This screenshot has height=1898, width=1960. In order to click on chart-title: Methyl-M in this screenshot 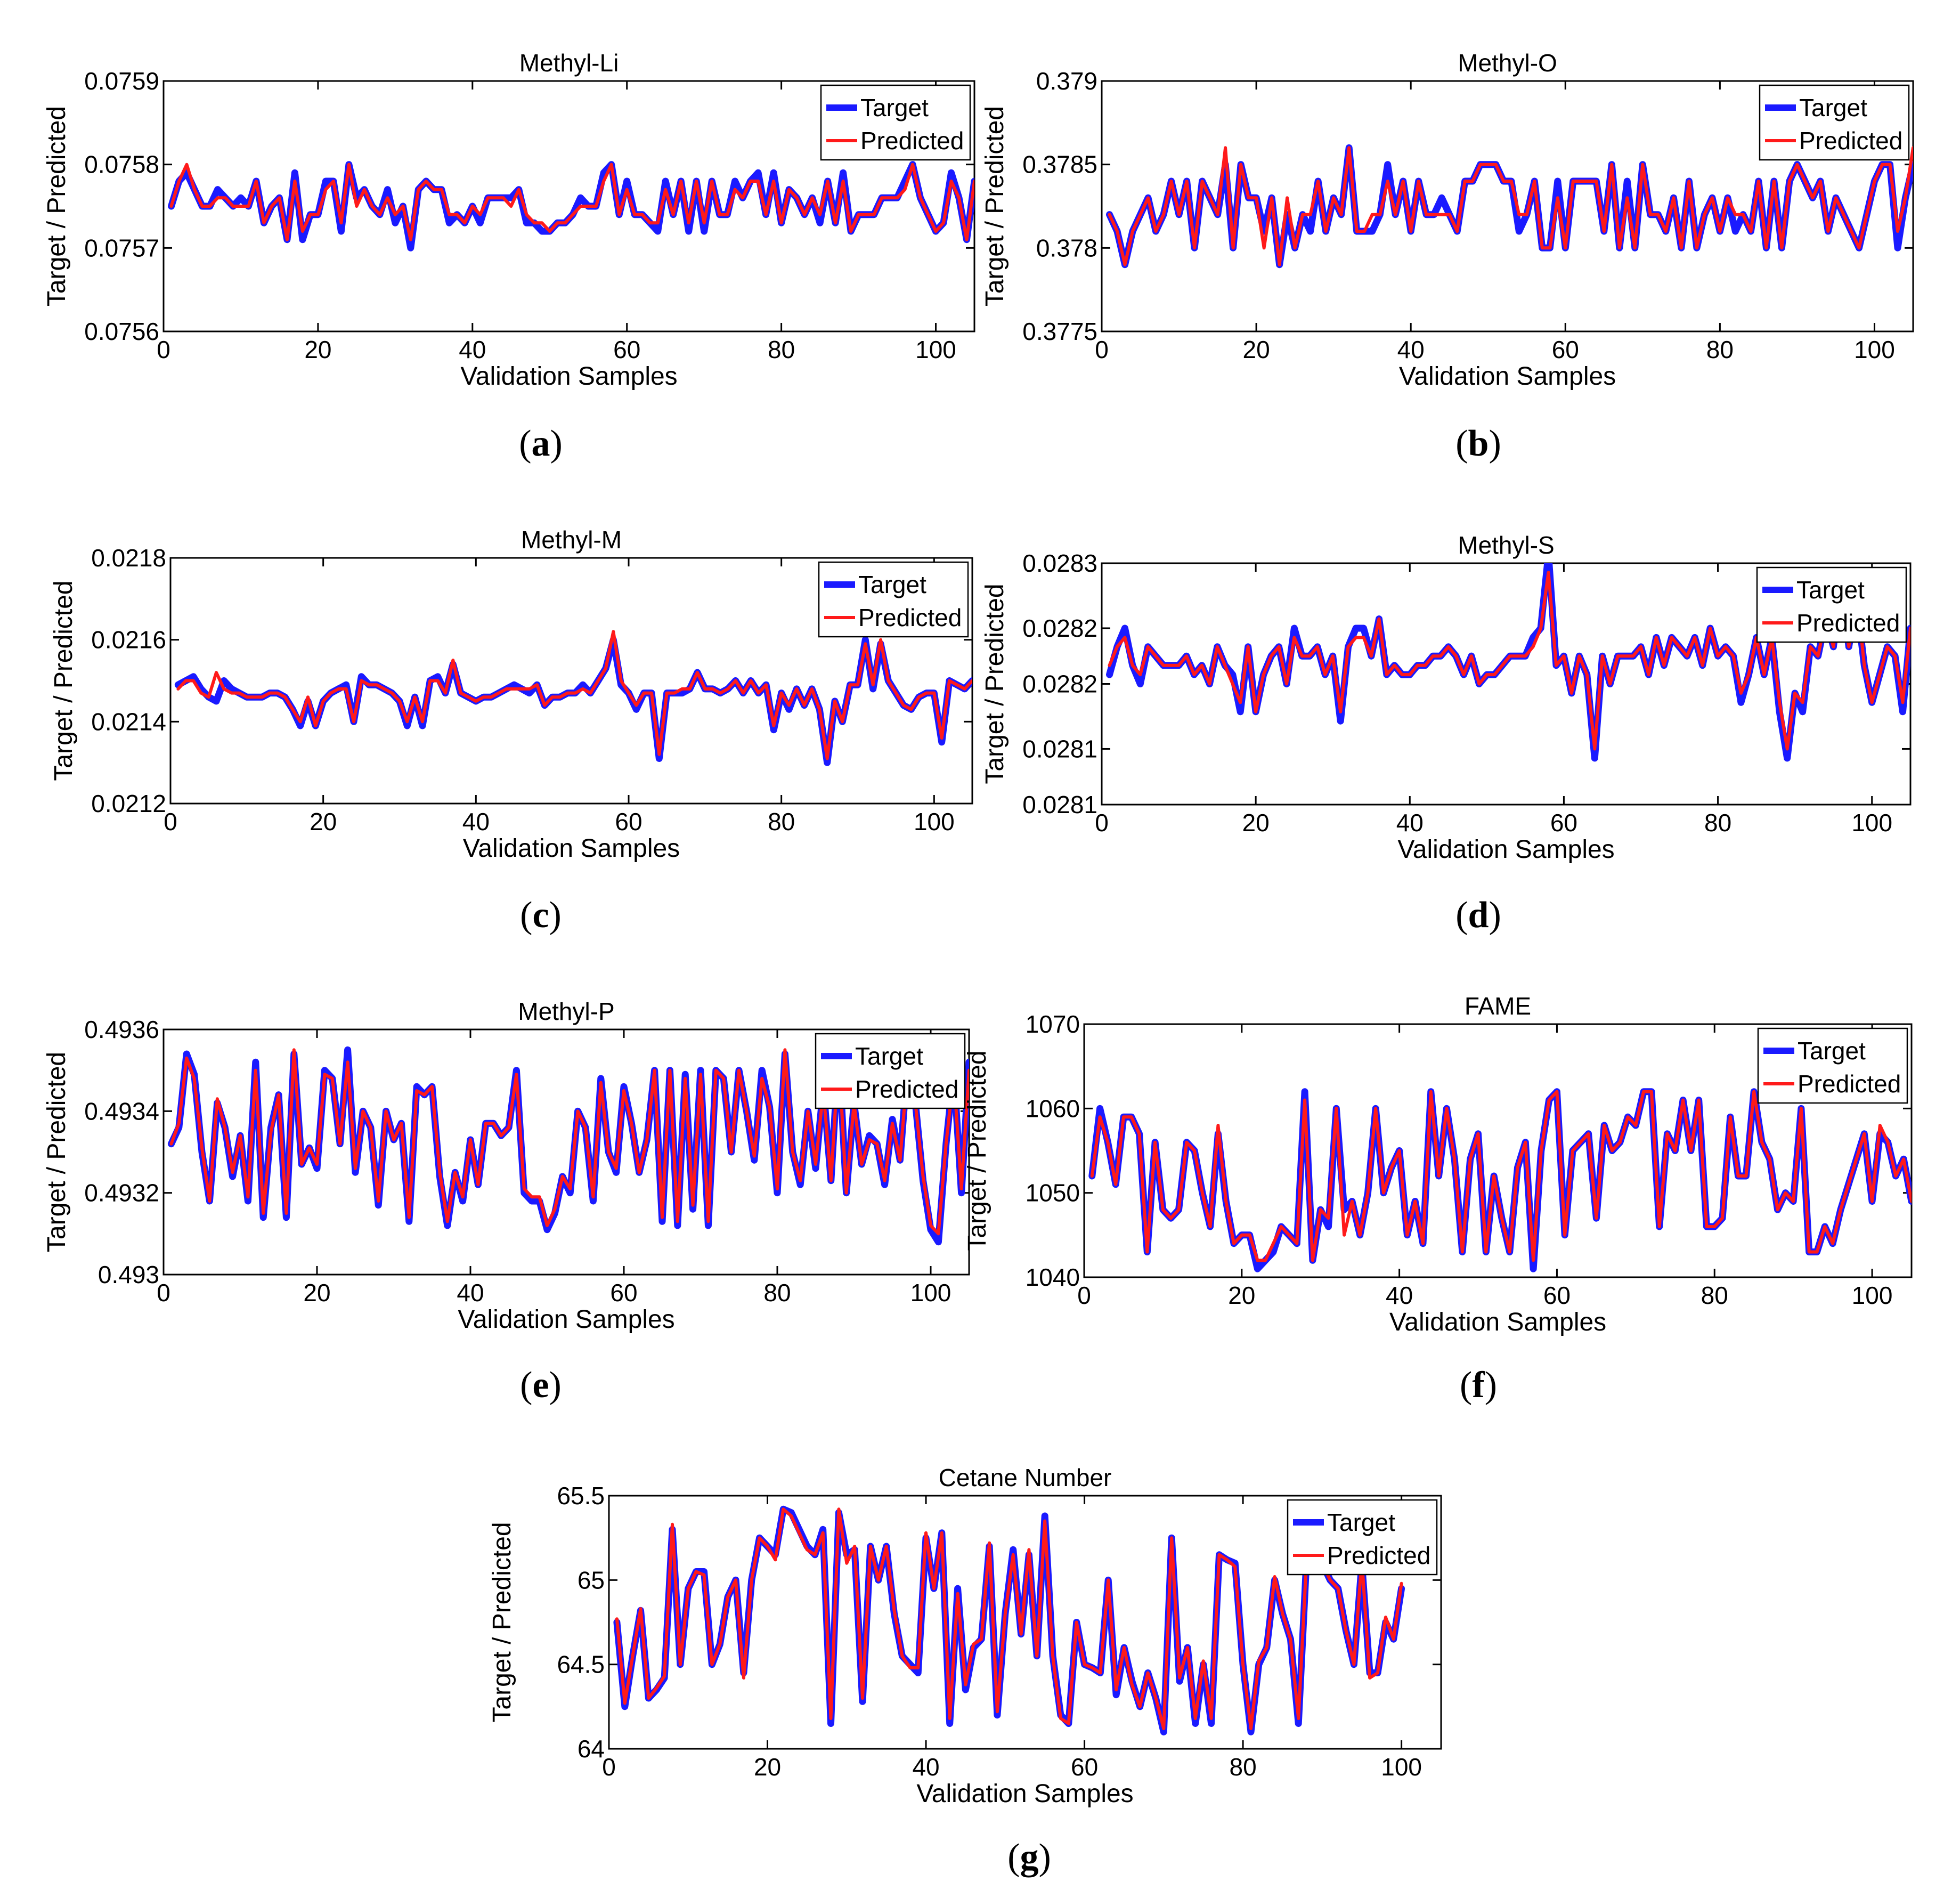, I will do `click(571, 540)`.